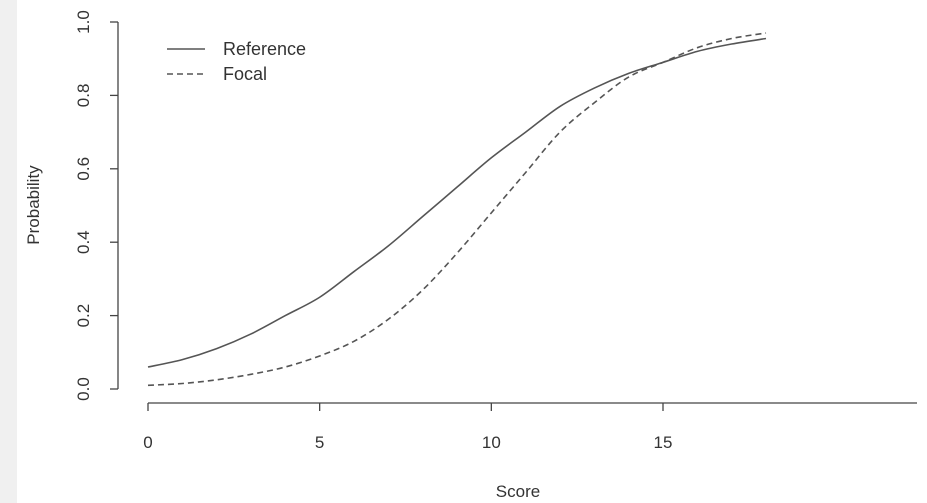 The image size is (927, 503). Describe the element at coordinates (518, 491) in the screenshot. I see `x-axis-title: Score` at that location.